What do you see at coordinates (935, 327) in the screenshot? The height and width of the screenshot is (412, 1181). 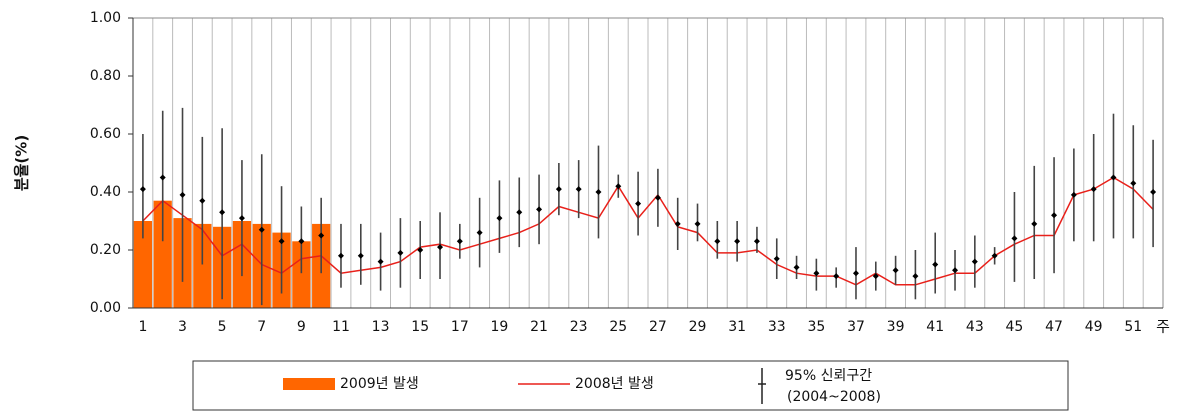 I see `x-tick-label: 41` at bounding box center [935, 327].